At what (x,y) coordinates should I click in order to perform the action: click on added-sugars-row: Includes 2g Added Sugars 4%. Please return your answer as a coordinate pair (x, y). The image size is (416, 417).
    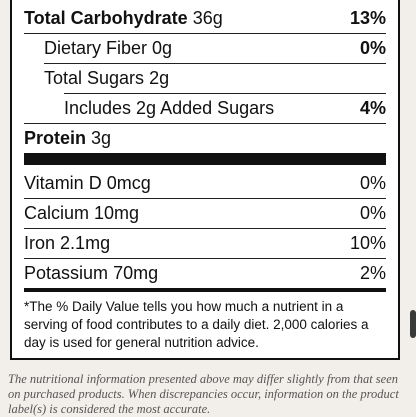
    Looking at the image, I should click on (225, 108).